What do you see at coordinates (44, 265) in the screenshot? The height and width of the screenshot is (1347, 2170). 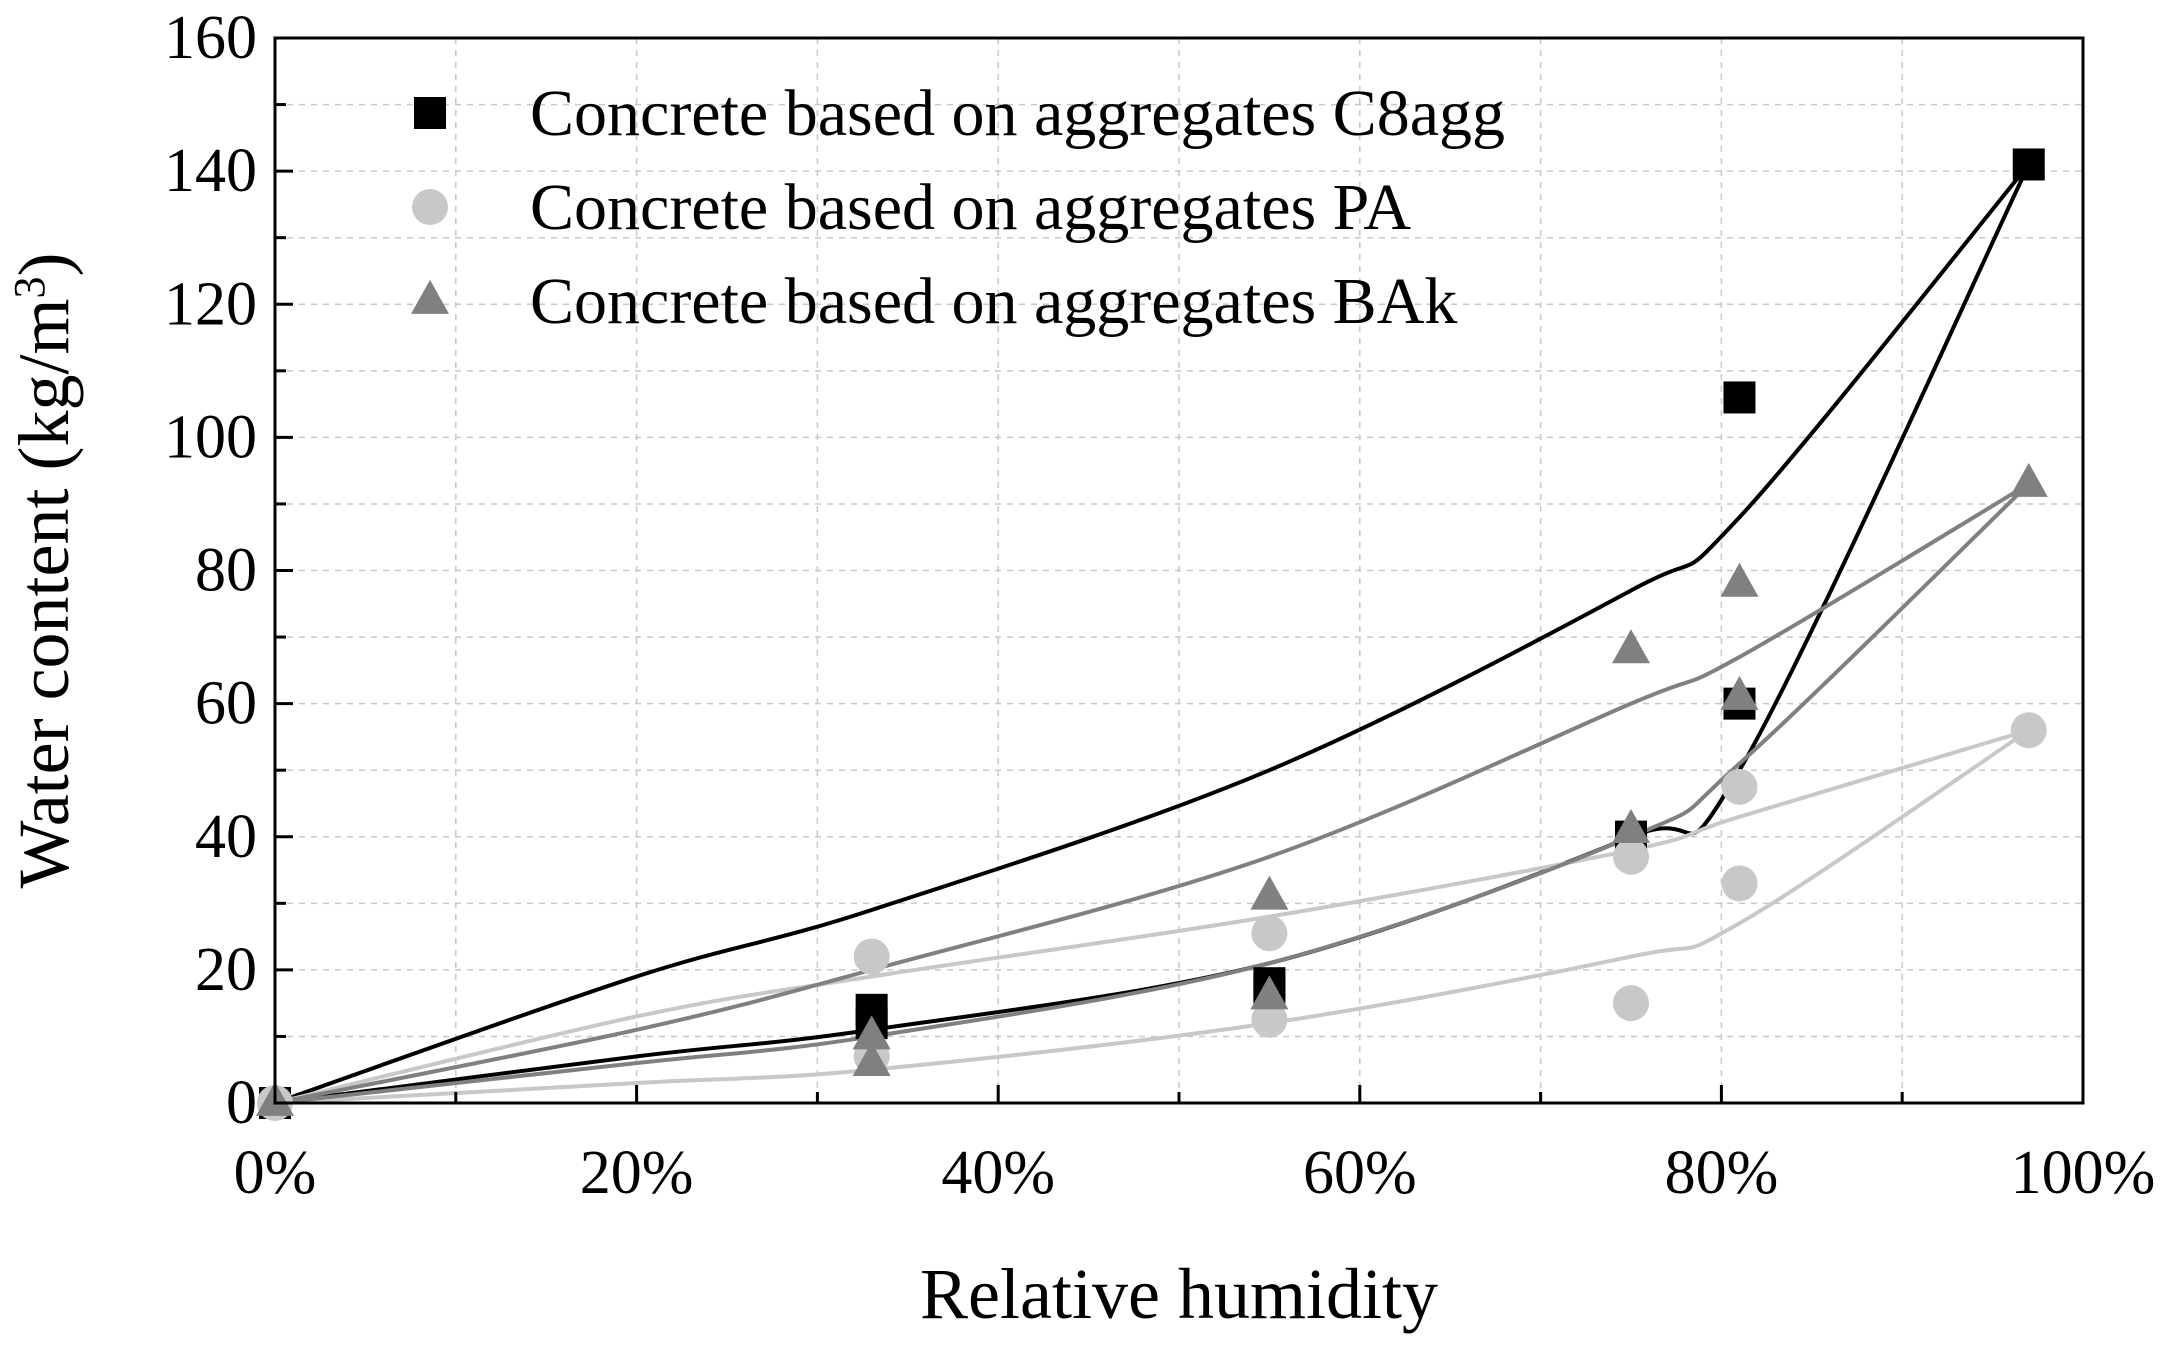 I see `y-axis-title-close: )` at bounding box center [44, 265].